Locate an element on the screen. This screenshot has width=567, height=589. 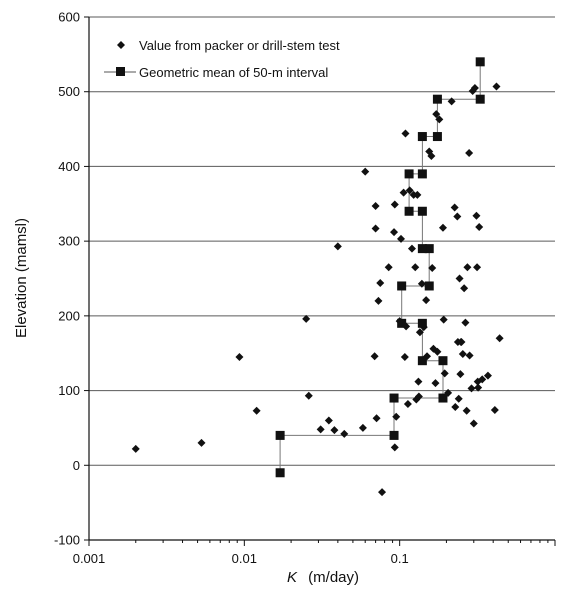
y-axis-label: Elevation (mamsl) is located at coordinates (21, 278).